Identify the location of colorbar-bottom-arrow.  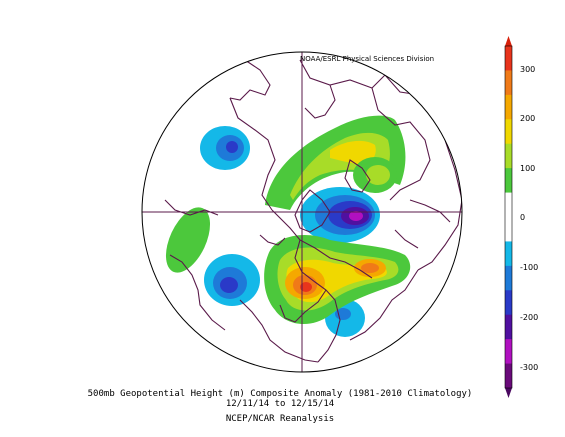
(508, 393).